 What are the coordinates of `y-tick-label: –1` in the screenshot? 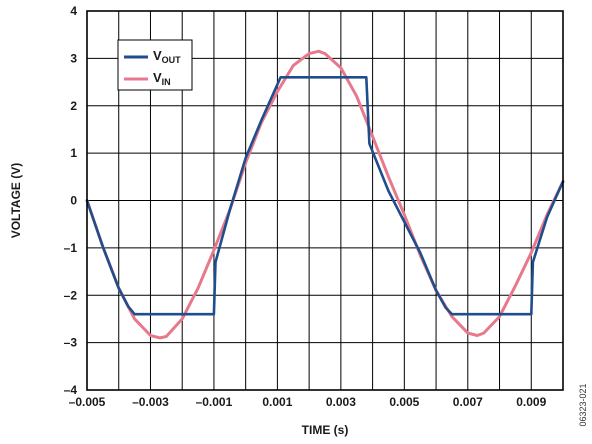 It's located at (71, 248).